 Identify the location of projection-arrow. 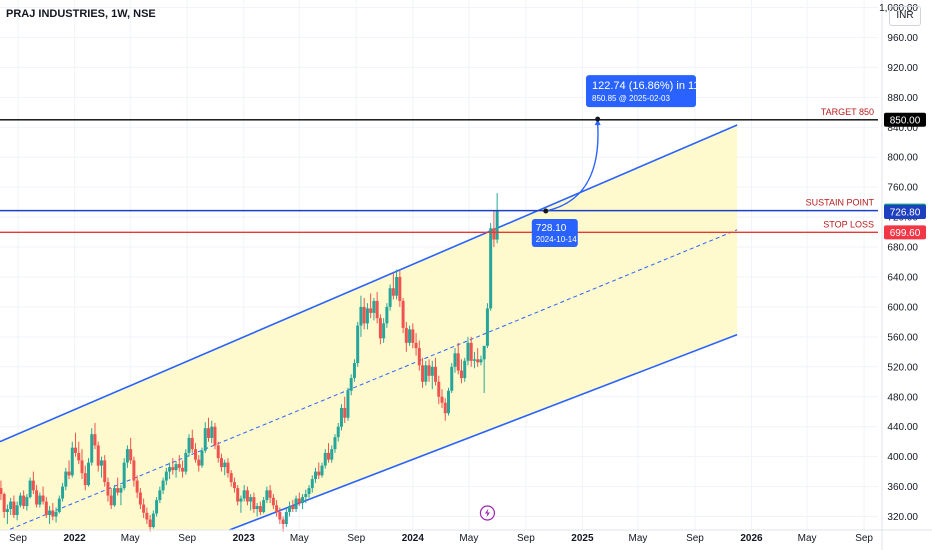
(572, 168).